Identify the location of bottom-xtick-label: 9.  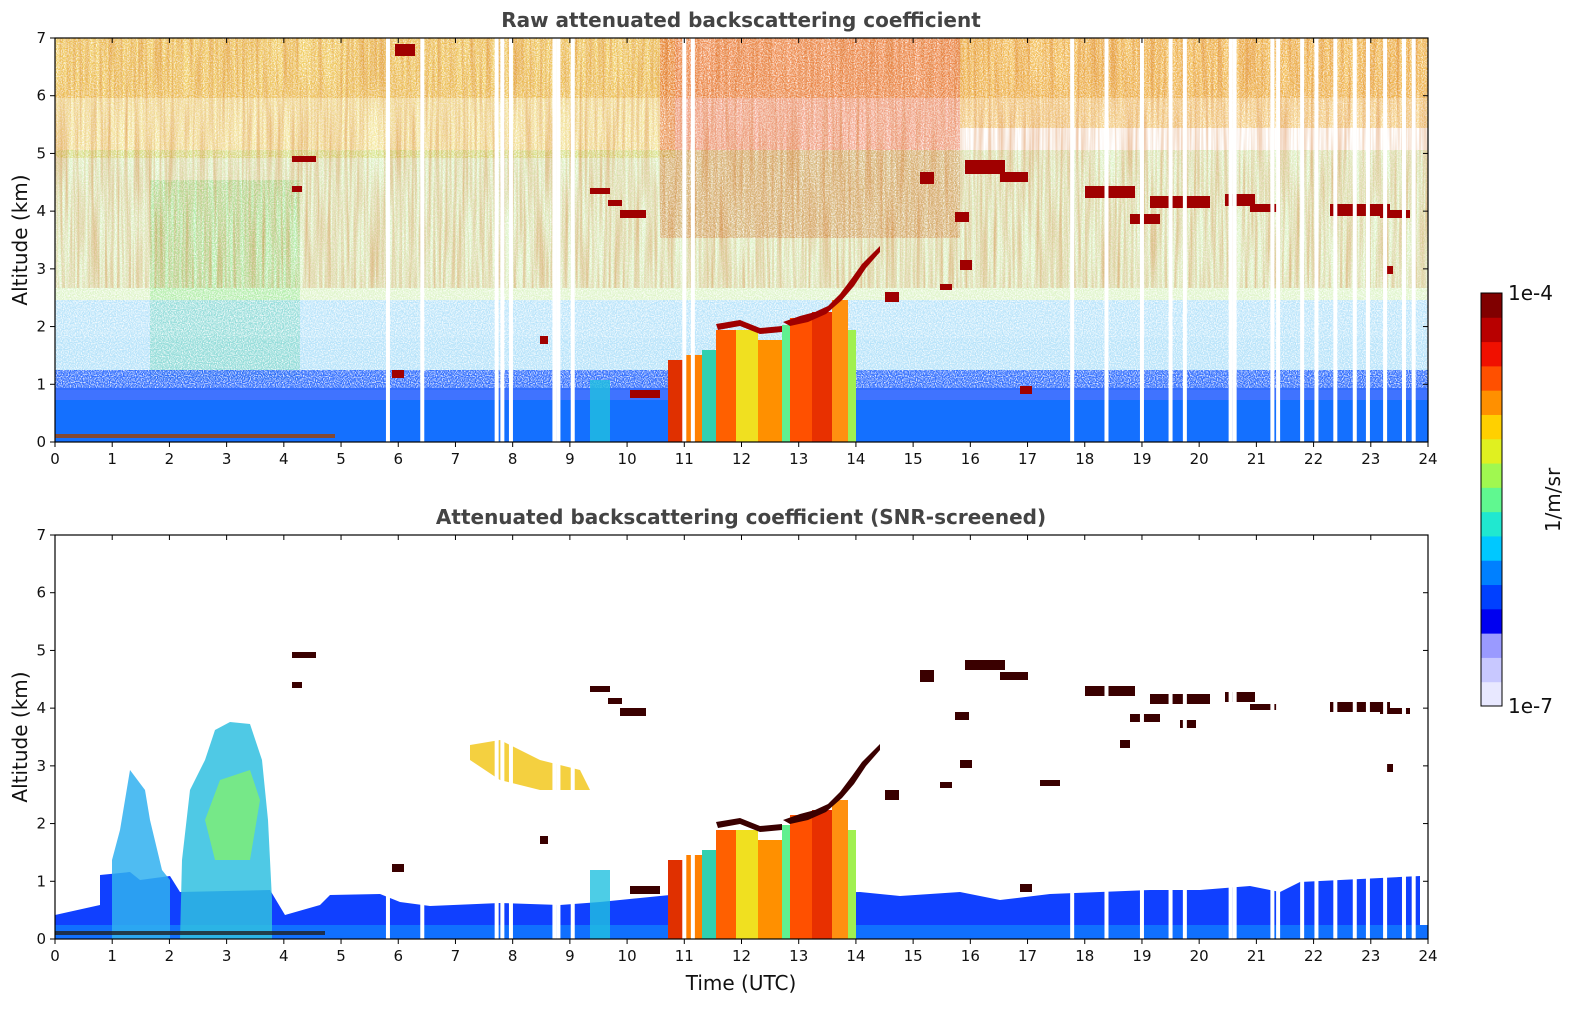
(570, 956).